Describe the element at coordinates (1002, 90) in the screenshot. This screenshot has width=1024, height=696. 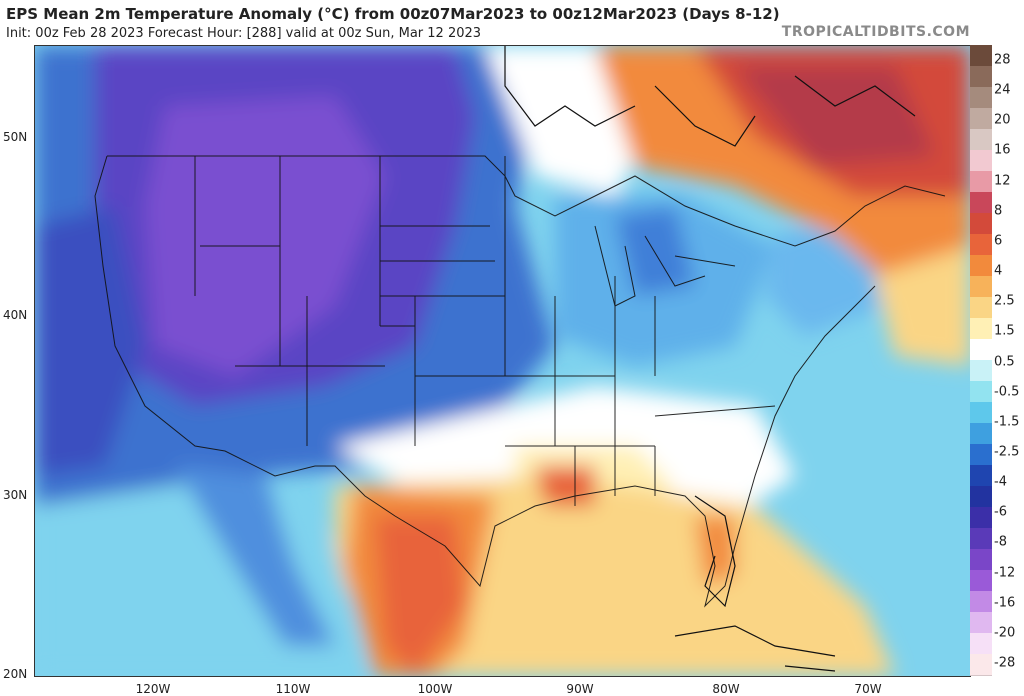
I see `colorbar-label: 24` at that location.